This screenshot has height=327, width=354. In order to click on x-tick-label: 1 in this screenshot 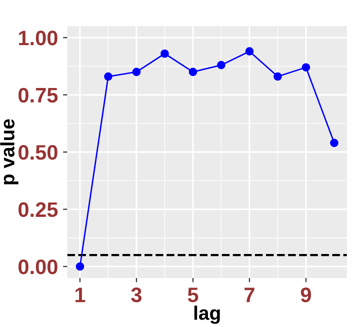, I will do `click(80, 295)`.